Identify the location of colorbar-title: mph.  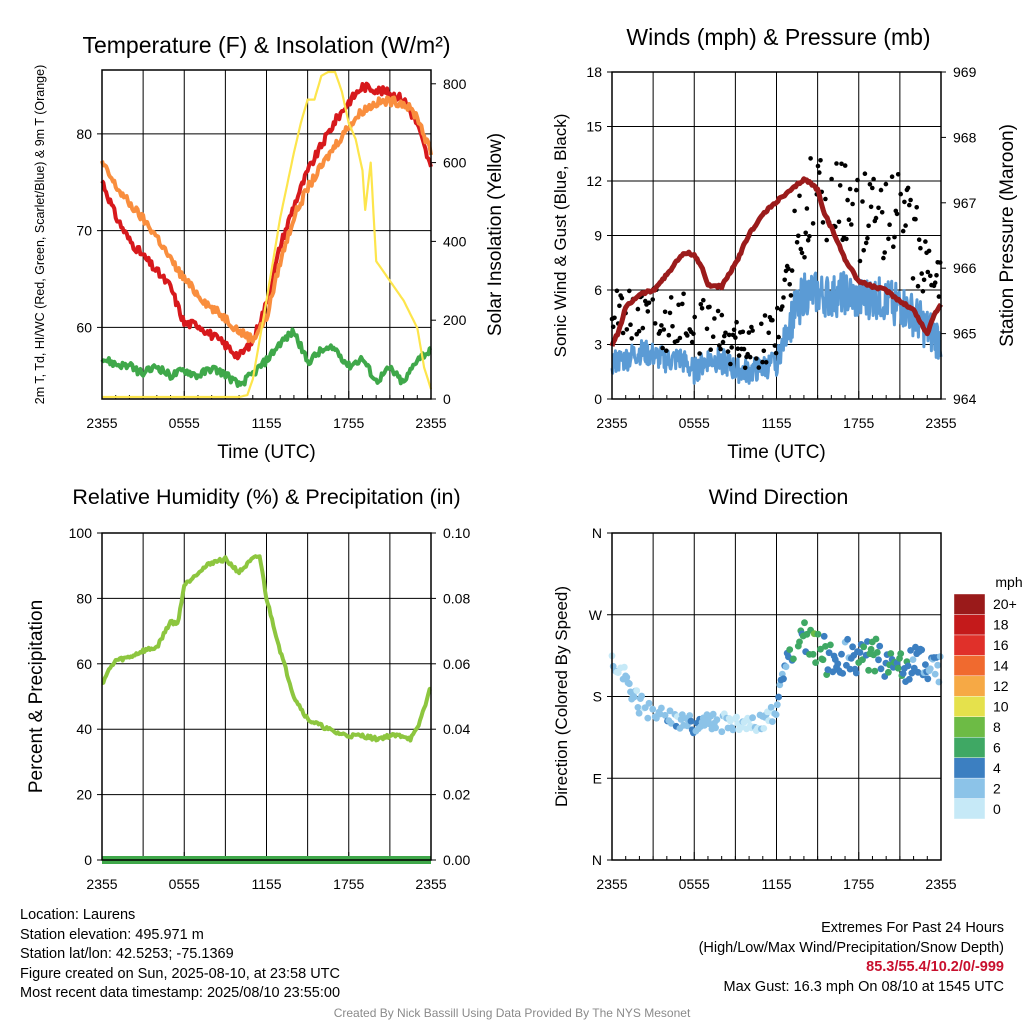
(1008, 582).